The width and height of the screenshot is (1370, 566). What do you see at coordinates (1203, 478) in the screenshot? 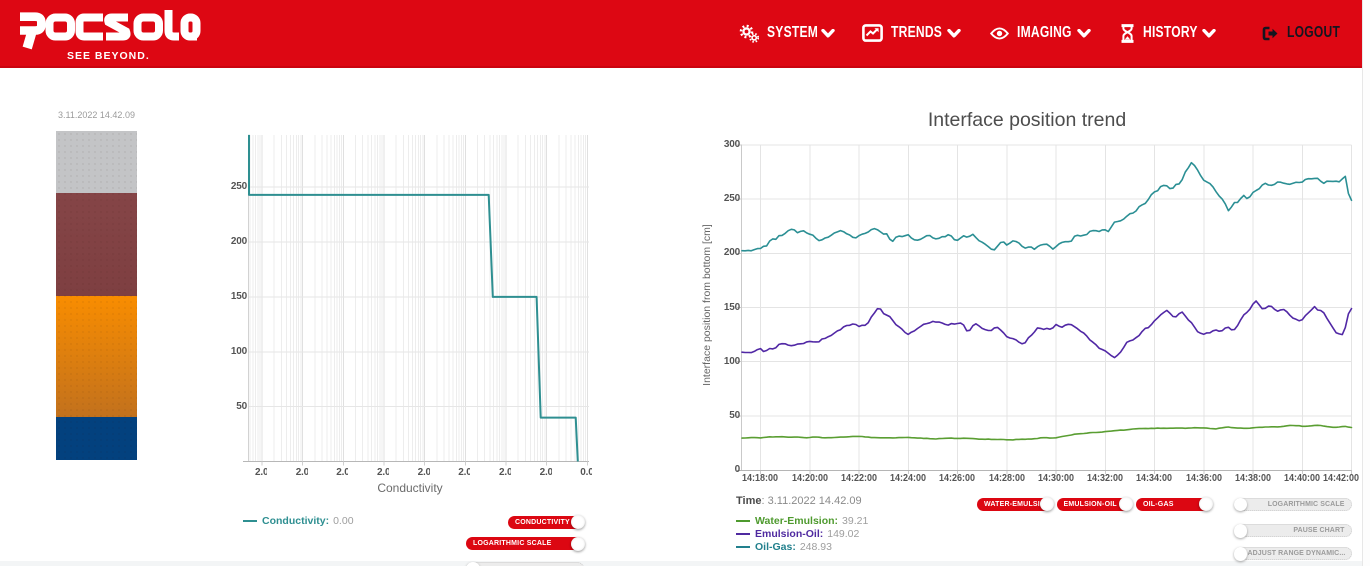
I see `trend-xtick: 14:36:00` at bounding box center [1203, 478].